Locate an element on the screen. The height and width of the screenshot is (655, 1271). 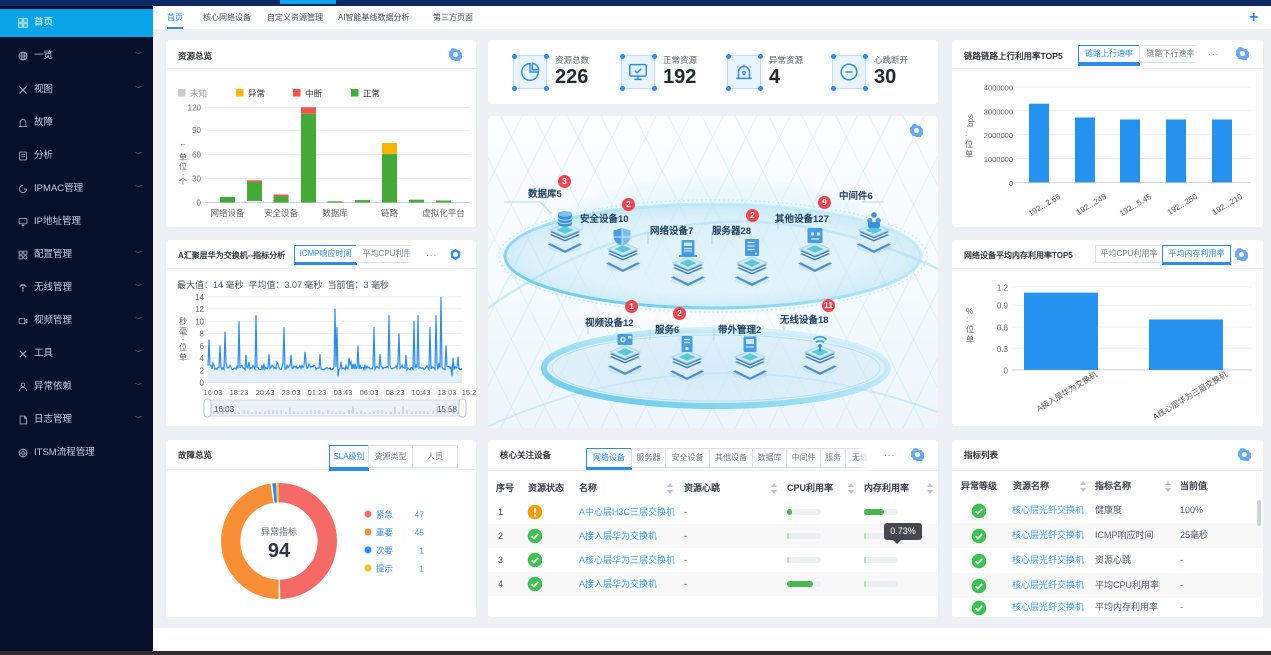
svg-text: 次要 is located at coordinates (385, 551).